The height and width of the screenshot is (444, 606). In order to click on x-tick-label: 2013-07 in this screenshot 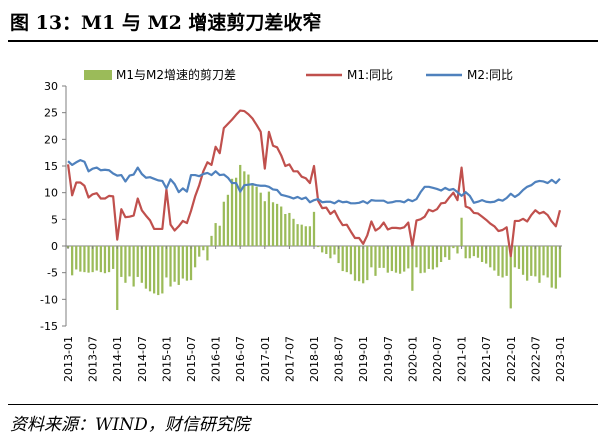, I will do `click(93, 359)`.